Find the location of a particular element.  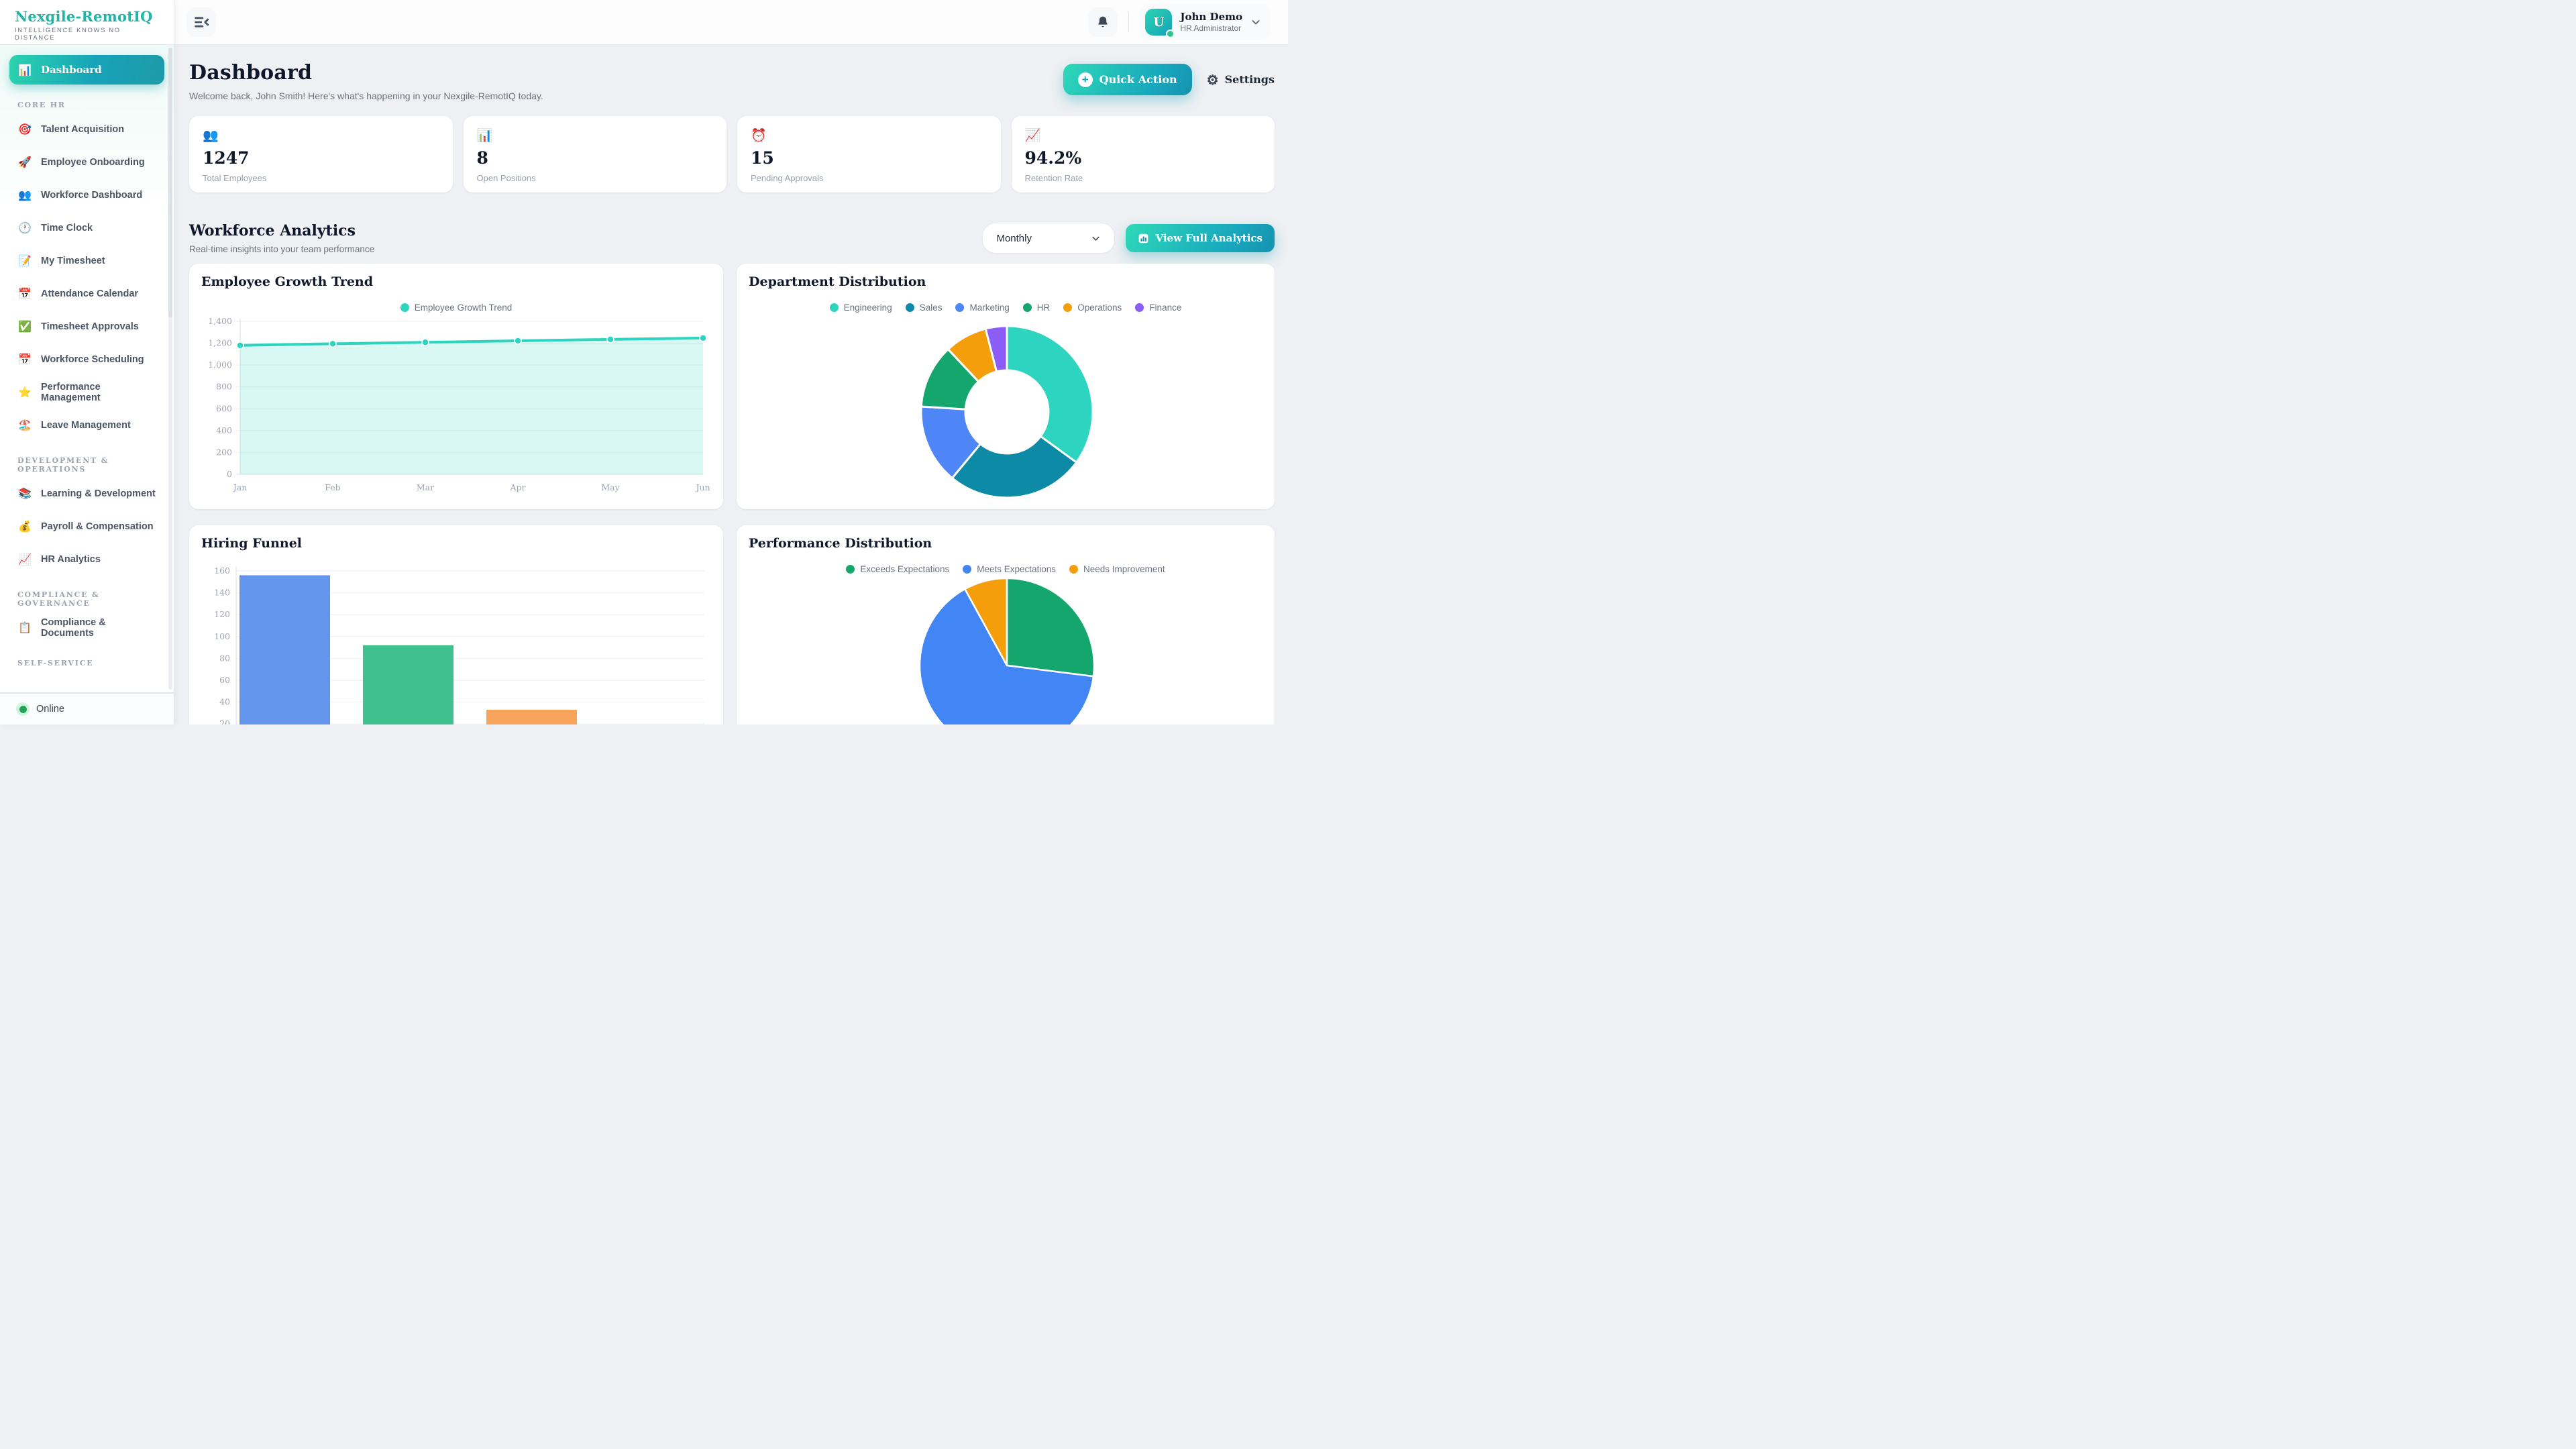

calendar-icon: 📅 is located at coordinates (25, 360).